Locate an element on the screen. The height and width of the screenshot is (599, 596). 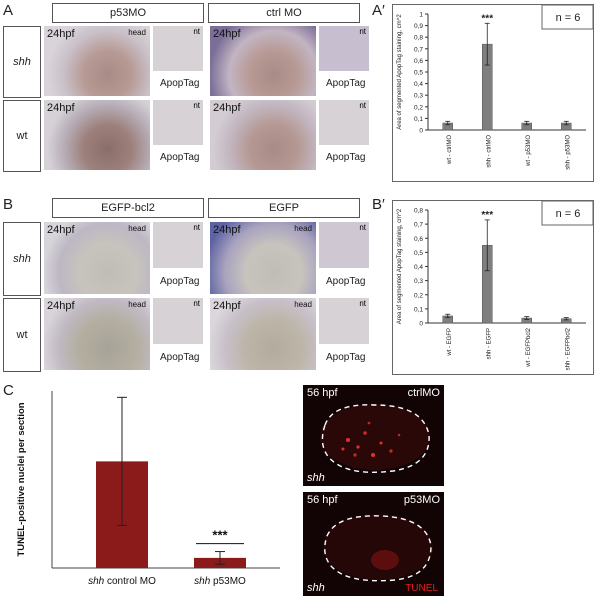
apoptag-label-b3: ApopTag is located at coordinates (180, 357).